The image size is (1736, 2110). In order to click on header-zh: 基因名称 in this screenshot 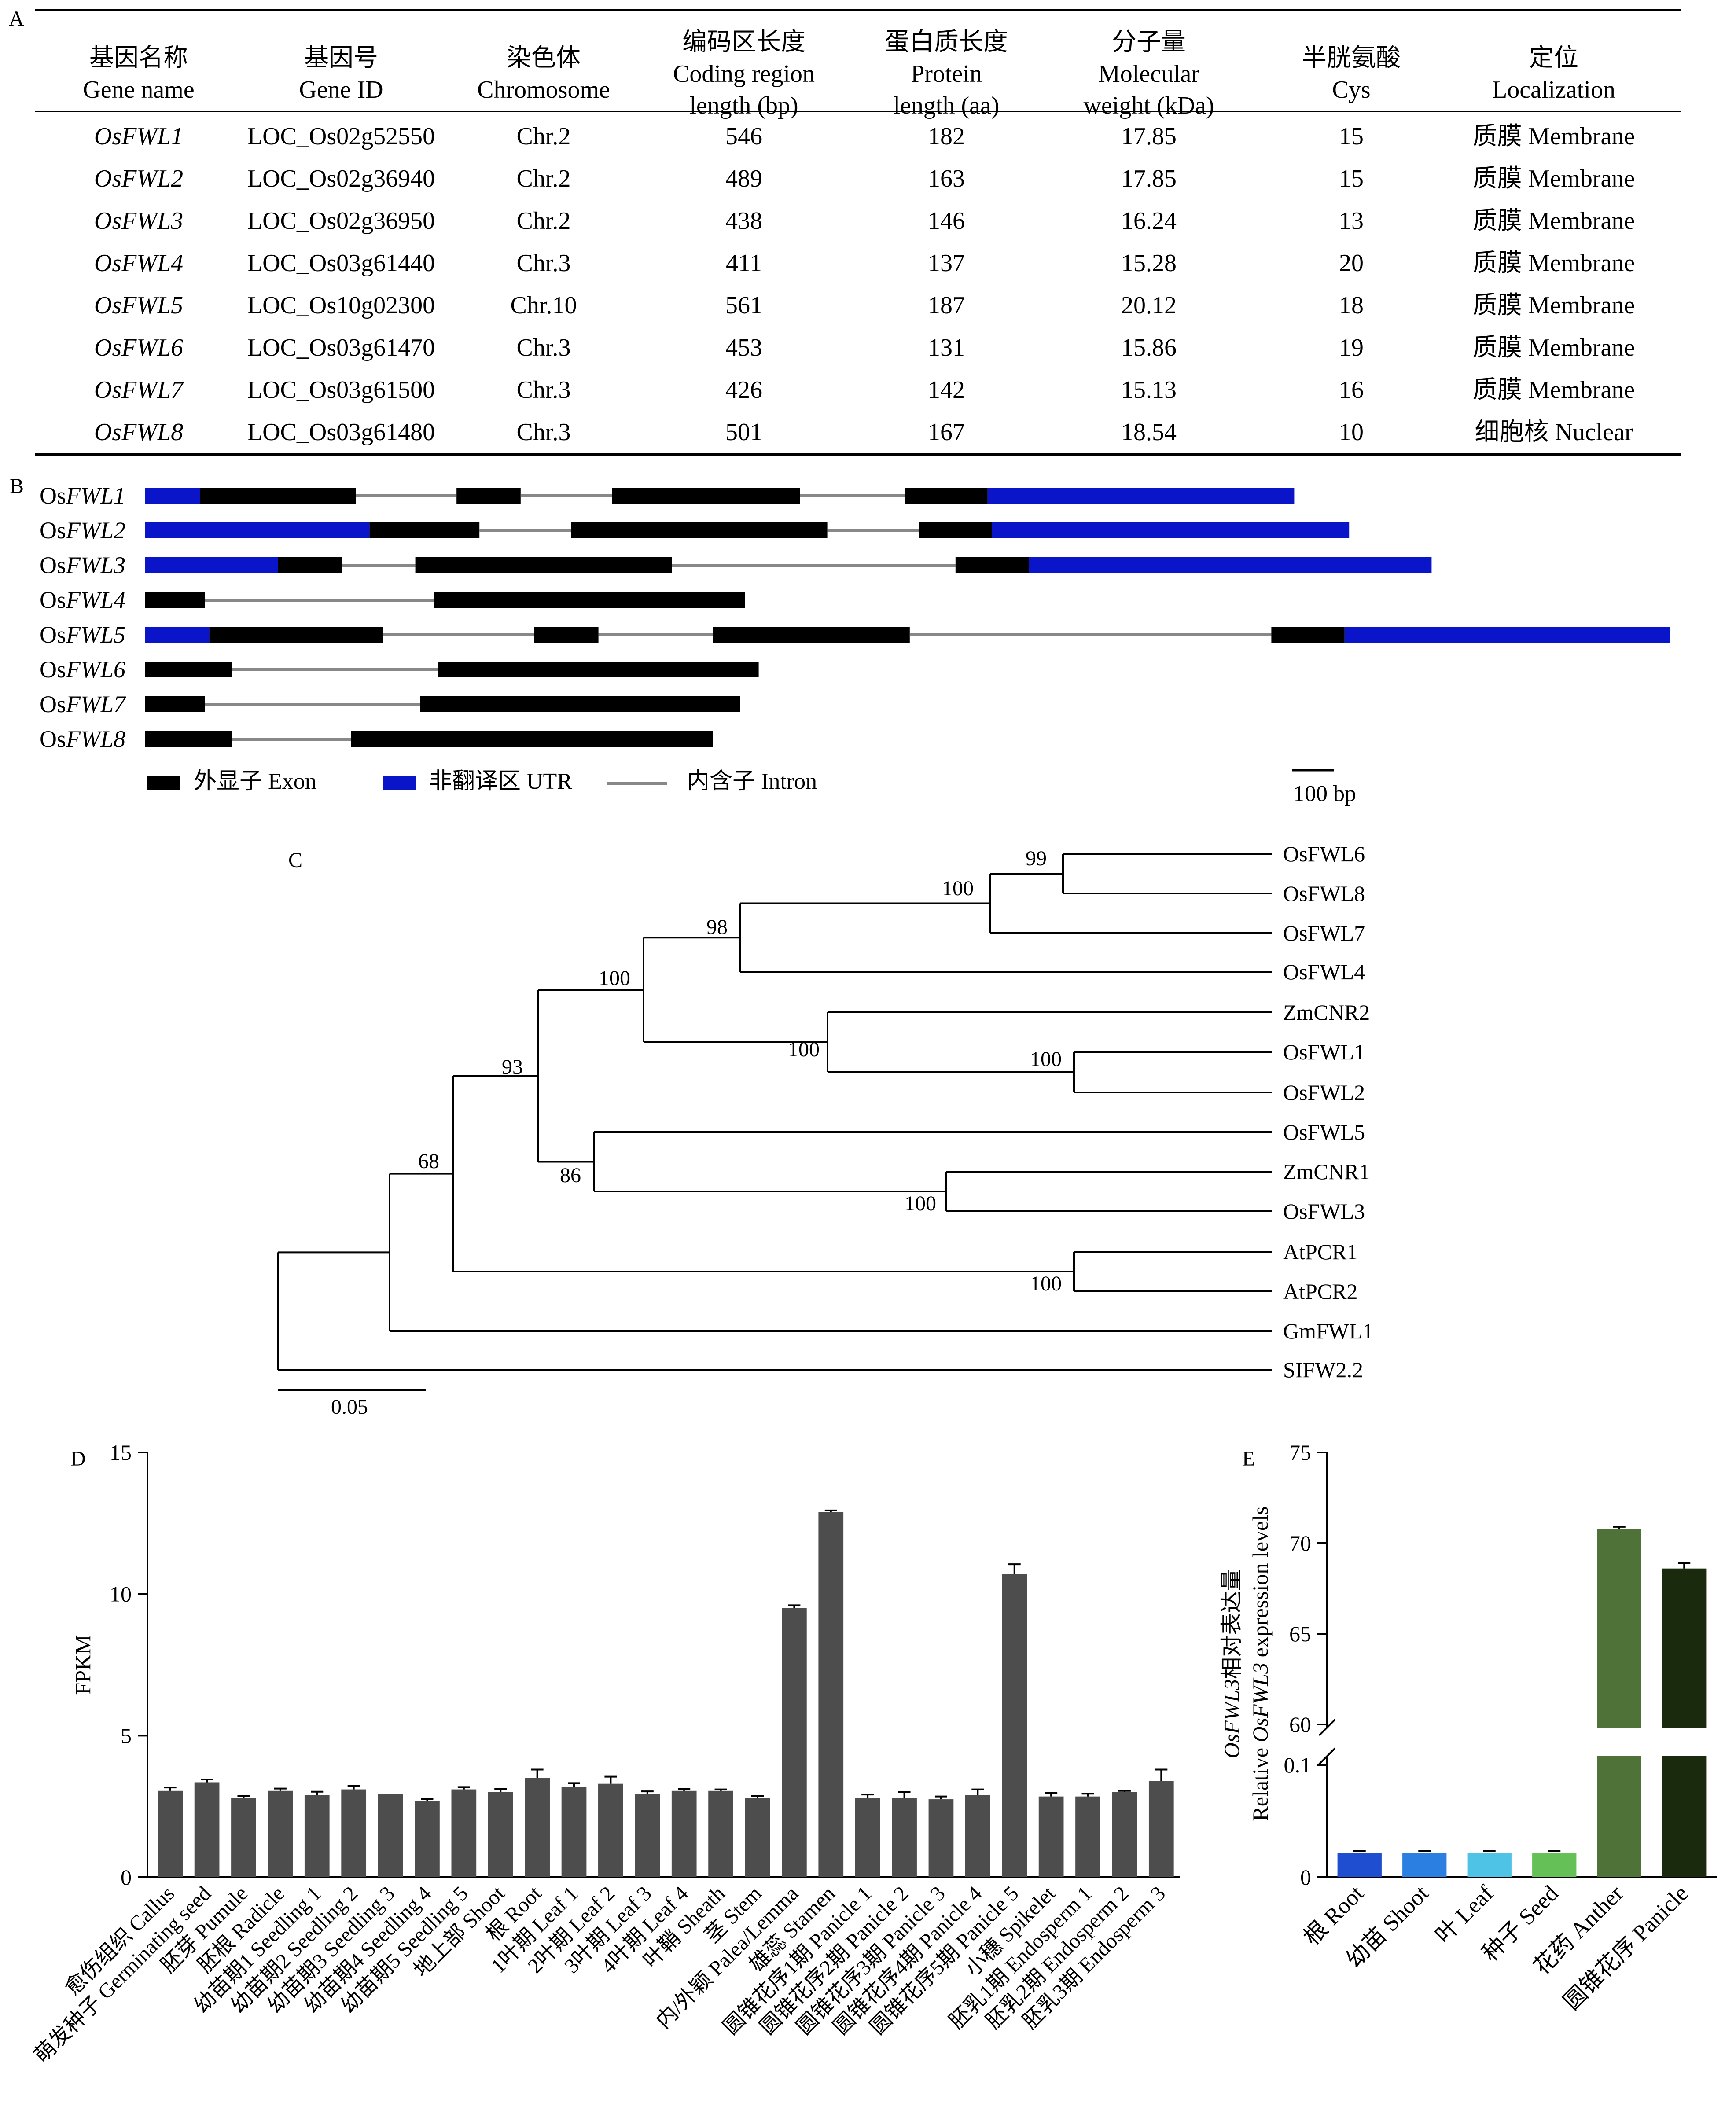, I will do `click(138, 58)`.